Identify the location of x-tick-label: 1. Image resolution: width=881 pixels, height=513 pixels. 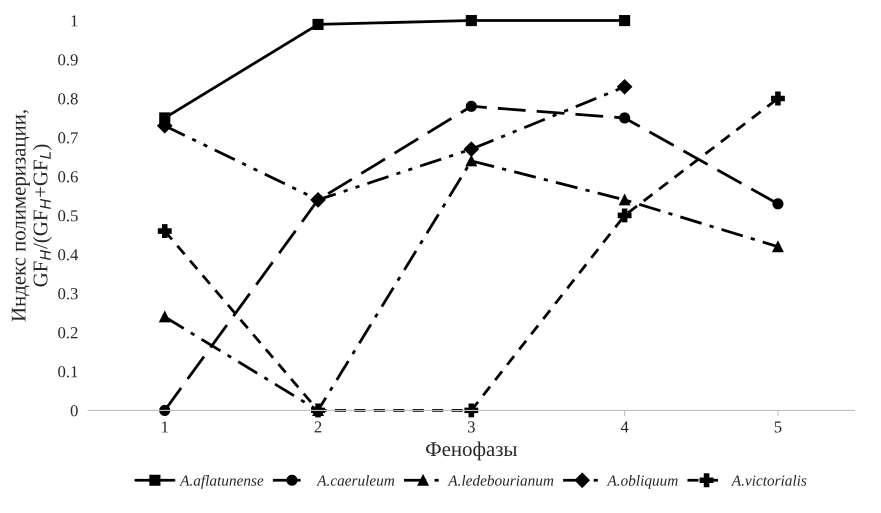
(165, 426).